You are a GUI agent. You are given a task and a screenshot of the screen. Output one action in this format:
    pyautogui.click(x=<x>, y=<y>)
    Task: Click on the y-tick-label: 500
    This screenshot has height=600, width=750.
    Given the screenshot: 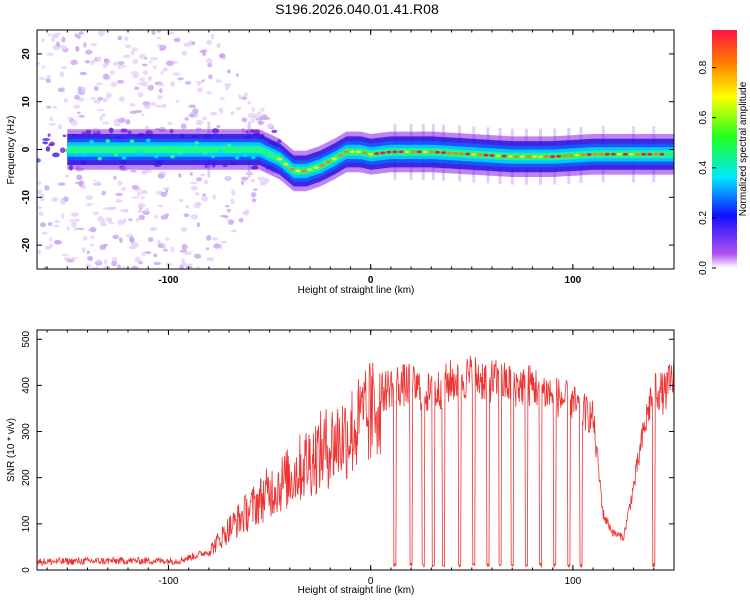 What is the action you would take?
    pyautogui.click(x=26, y=338)
    